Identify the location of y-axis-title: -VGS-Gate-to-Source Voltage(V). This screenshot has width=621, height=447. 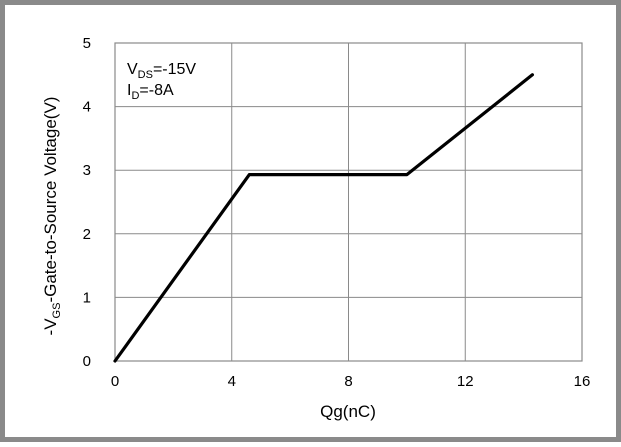
(52, 216).